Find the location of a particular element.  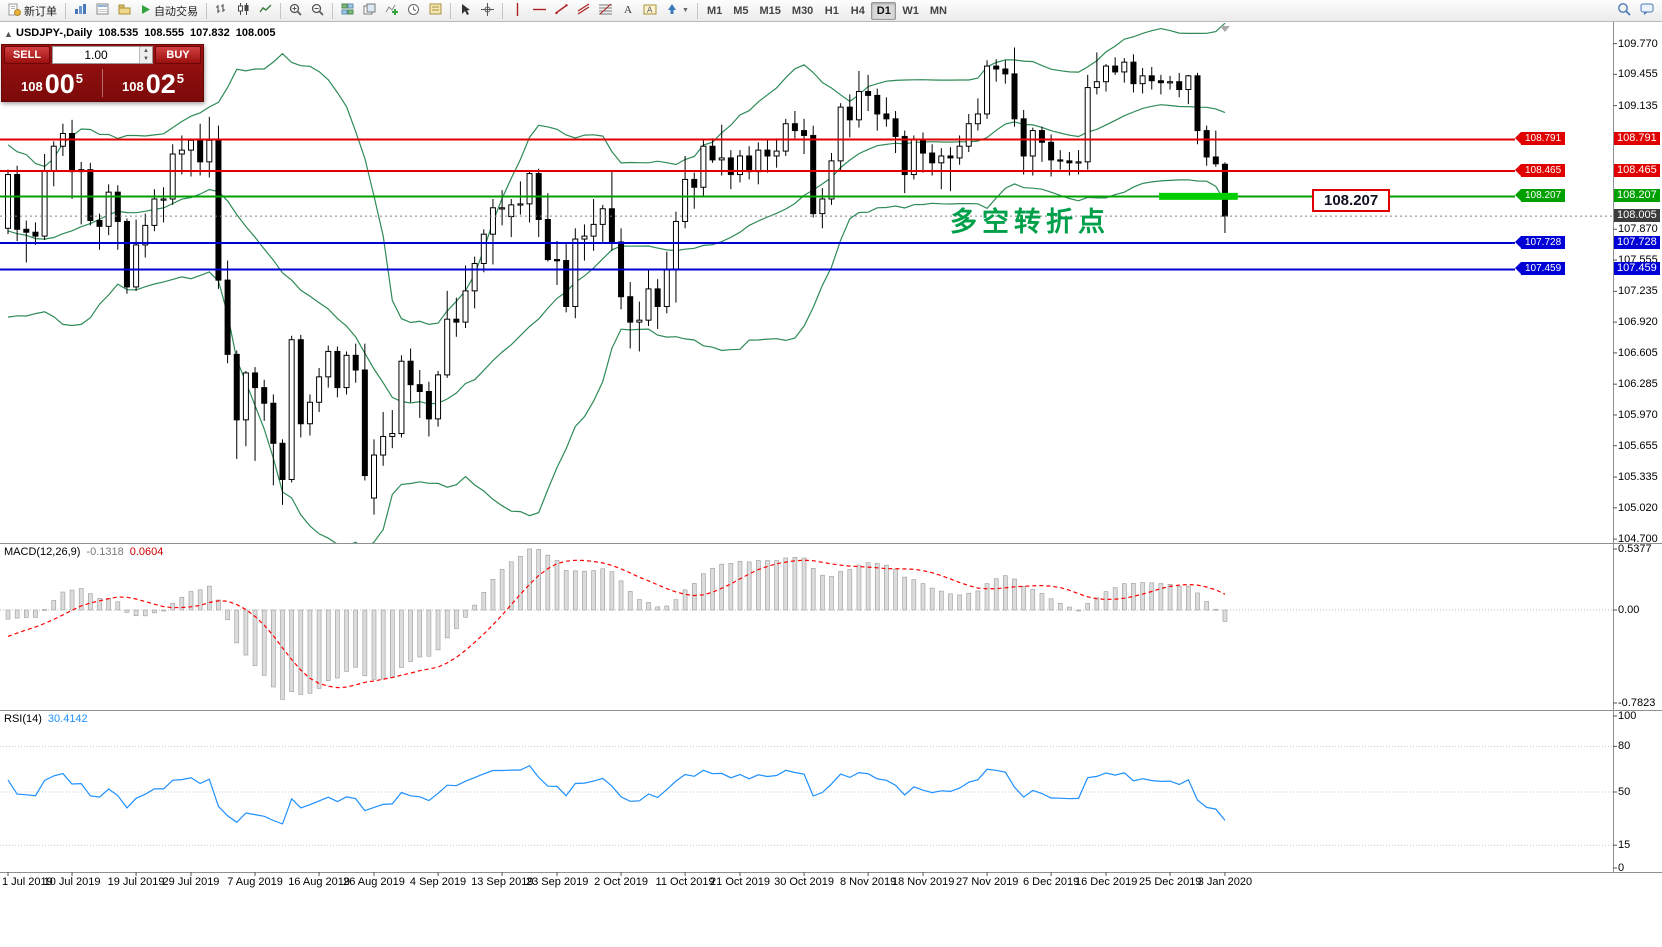

text-button: A is located at coordinates (627, 10).